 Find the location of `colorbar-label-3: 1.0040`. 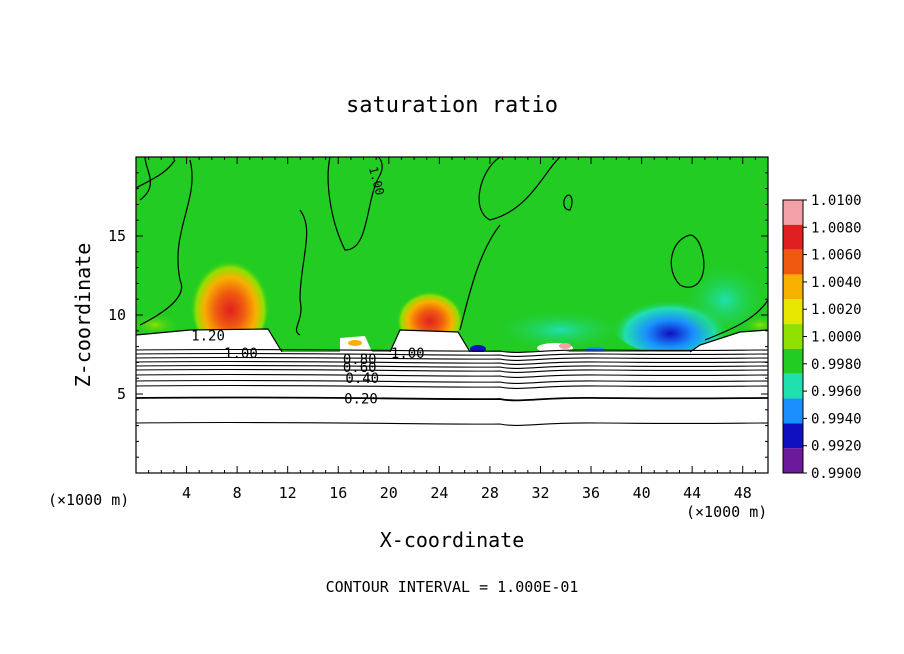

colorbar-label-3: 1.0040 is located at coordinates (836, 283).